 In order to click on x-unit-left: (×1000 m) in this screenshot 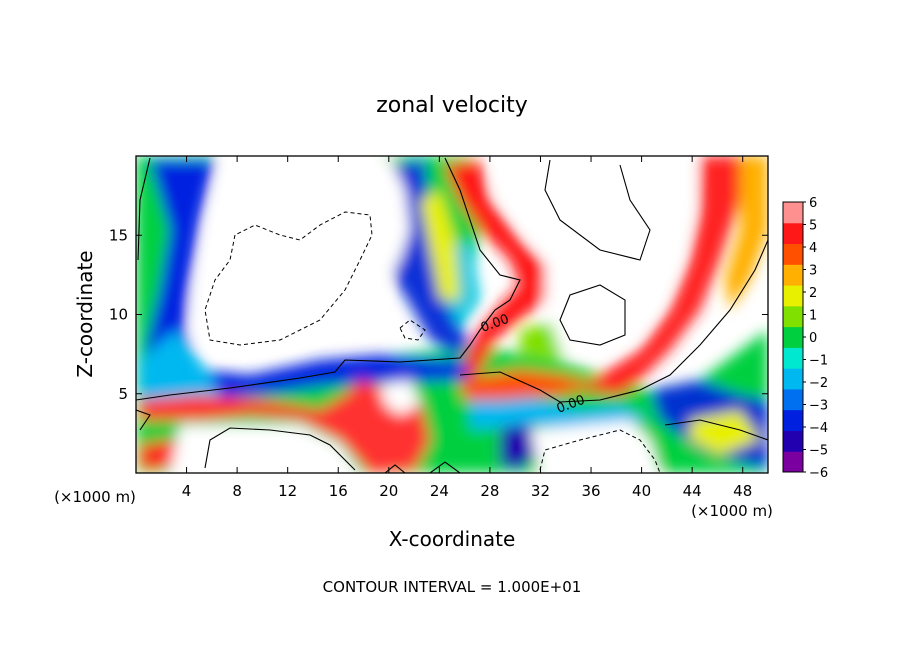, I will do `click(95, 497)`.